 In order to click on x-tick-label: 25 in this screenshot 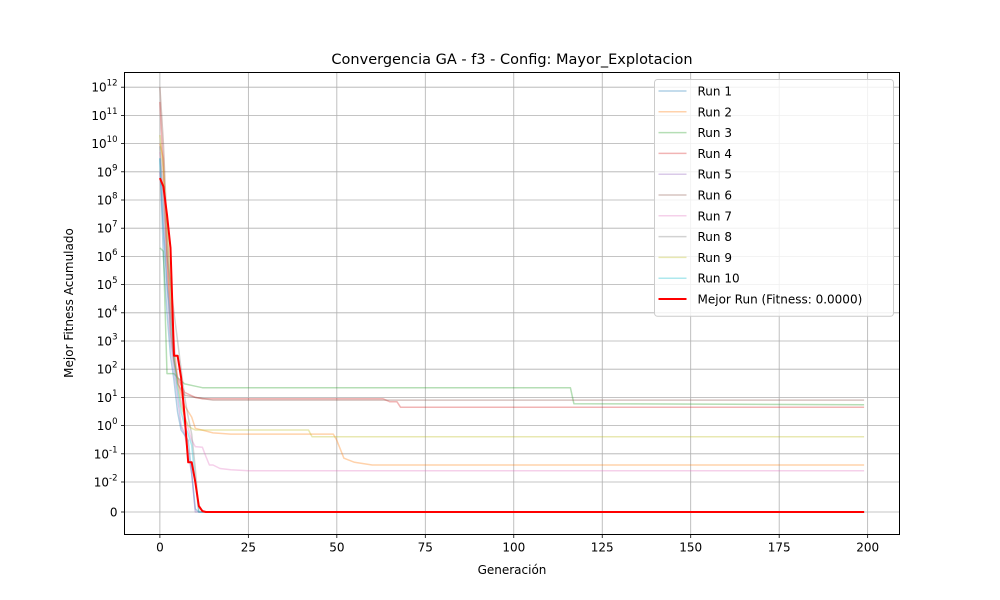, I will do `click(248, 548)`.